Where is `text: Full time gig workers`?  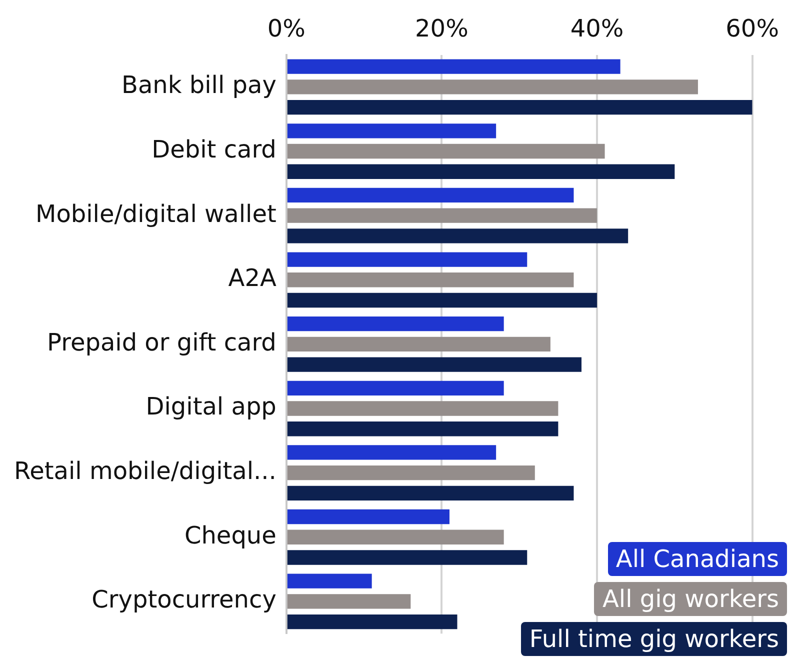 text: Full time gig workers is located at coordinates (654, 639).